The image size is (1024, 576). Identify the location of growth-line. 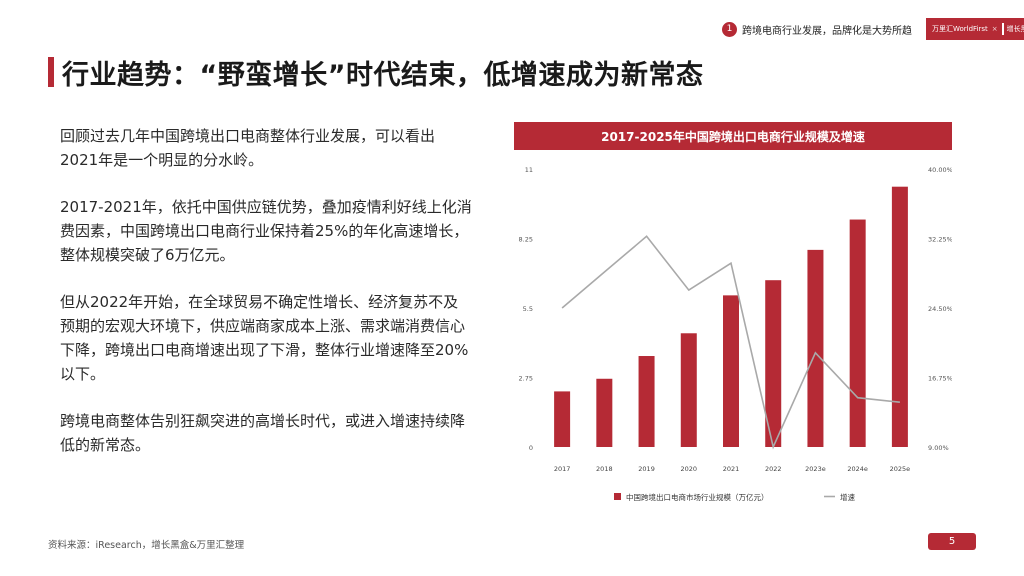
(730, 342).